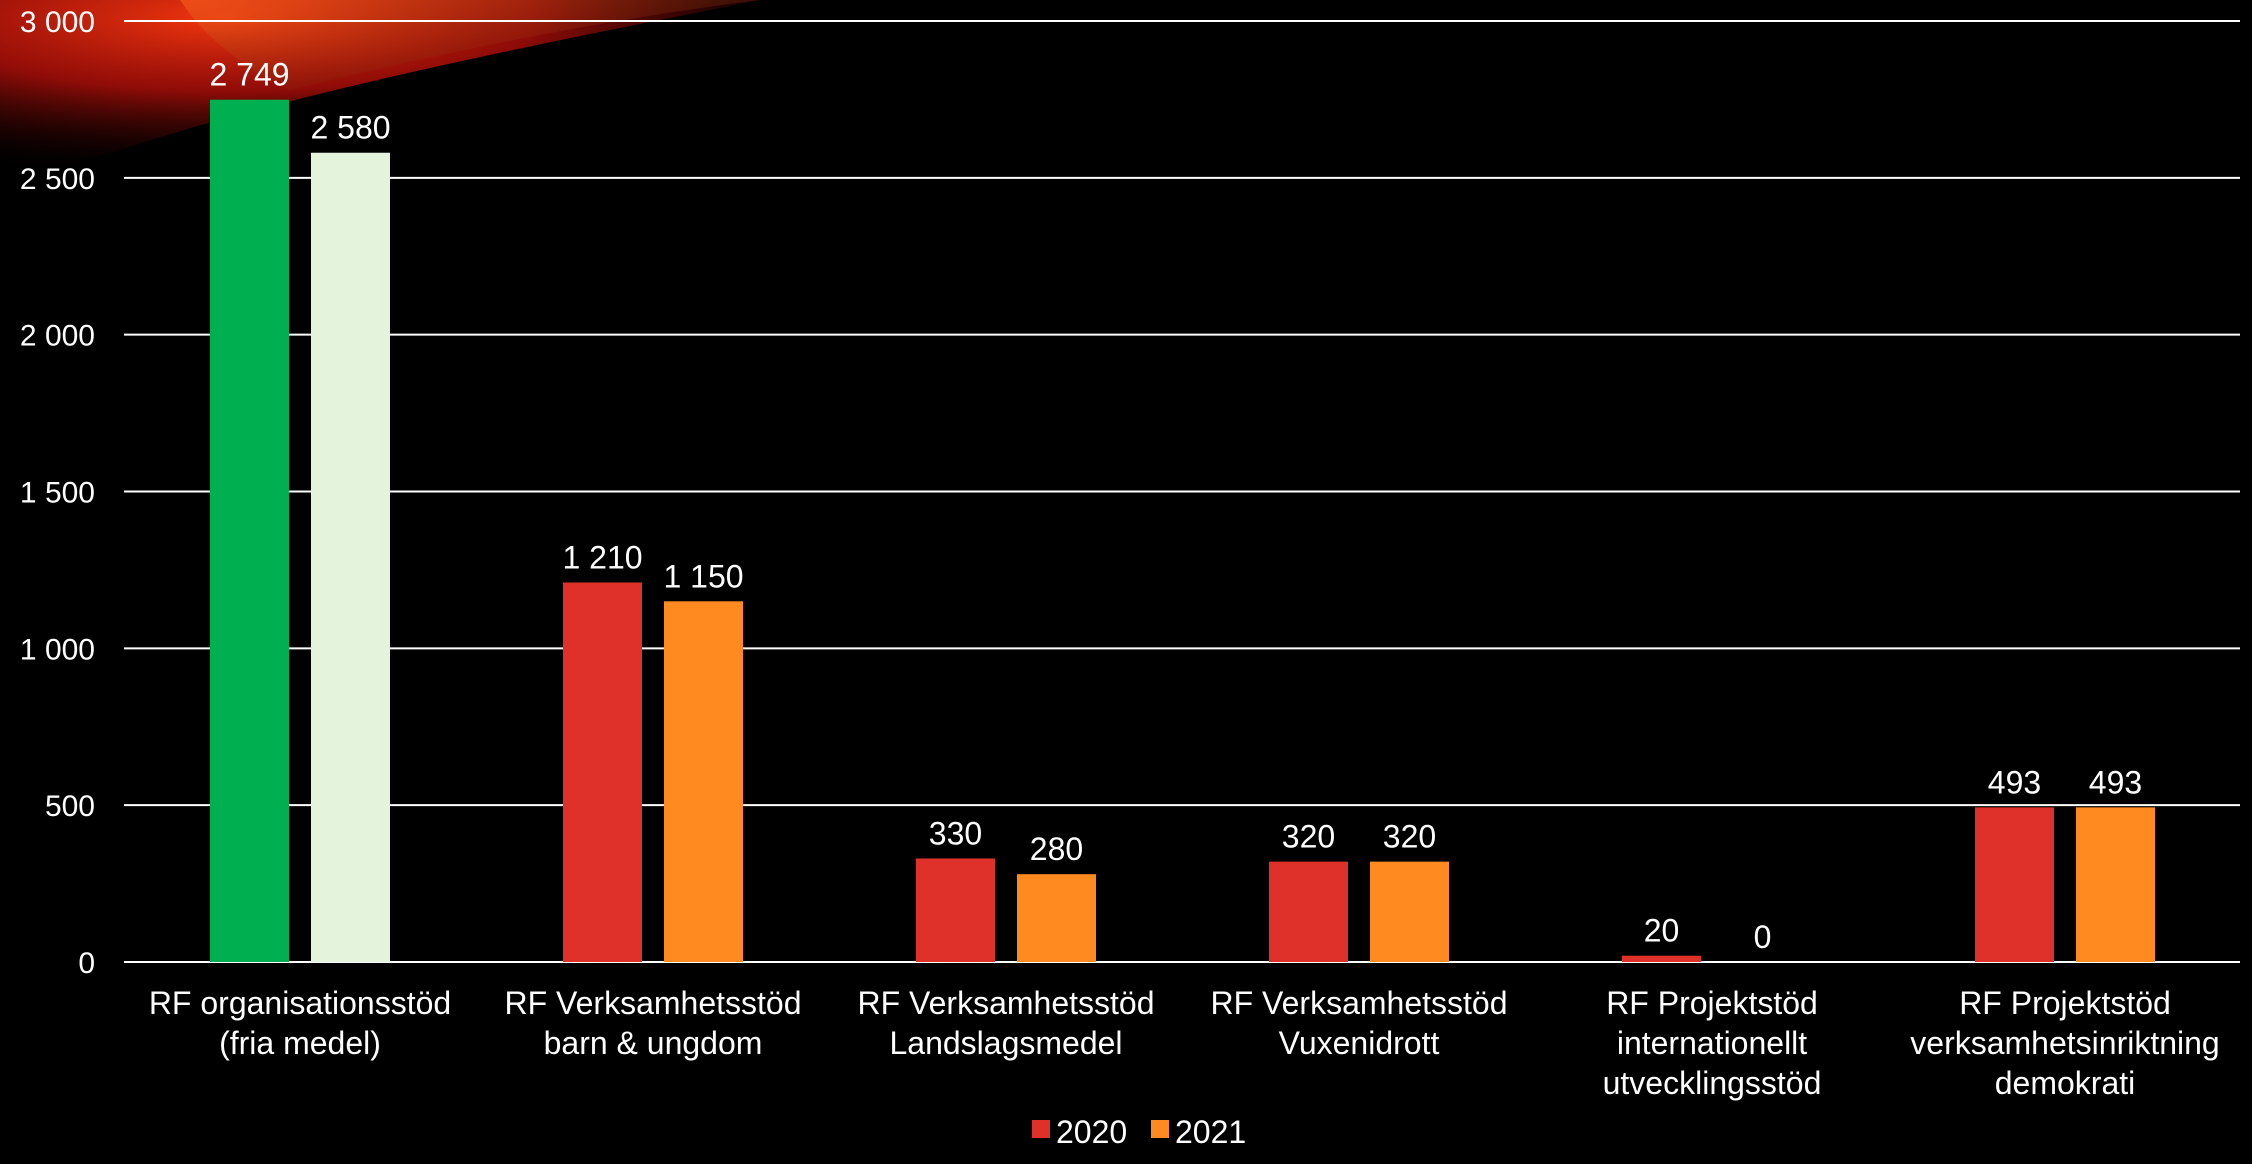 Image resolution: width=2252 pixels, height=1164 pixels. What do you see at coordinates (70, 806) in the screenshot?
I see `y-tick-label: 500` at bounding box center [70, 806].